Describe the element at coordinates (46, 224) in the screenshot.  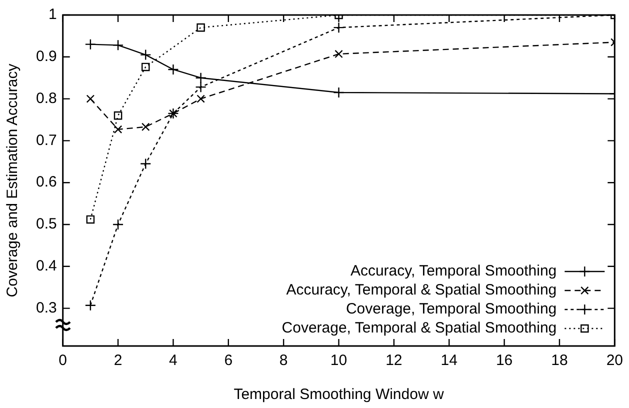
I see `y-tick-label: 0.5` at that location.